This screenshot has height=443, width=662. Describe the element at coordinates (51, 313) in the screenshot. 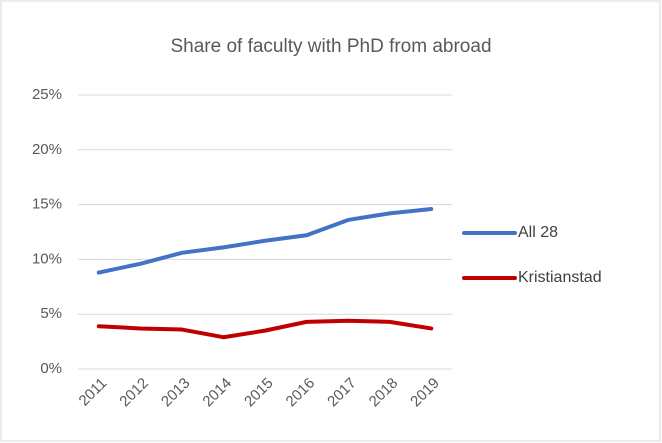

I see `y-tick-label: 5%` at that location.